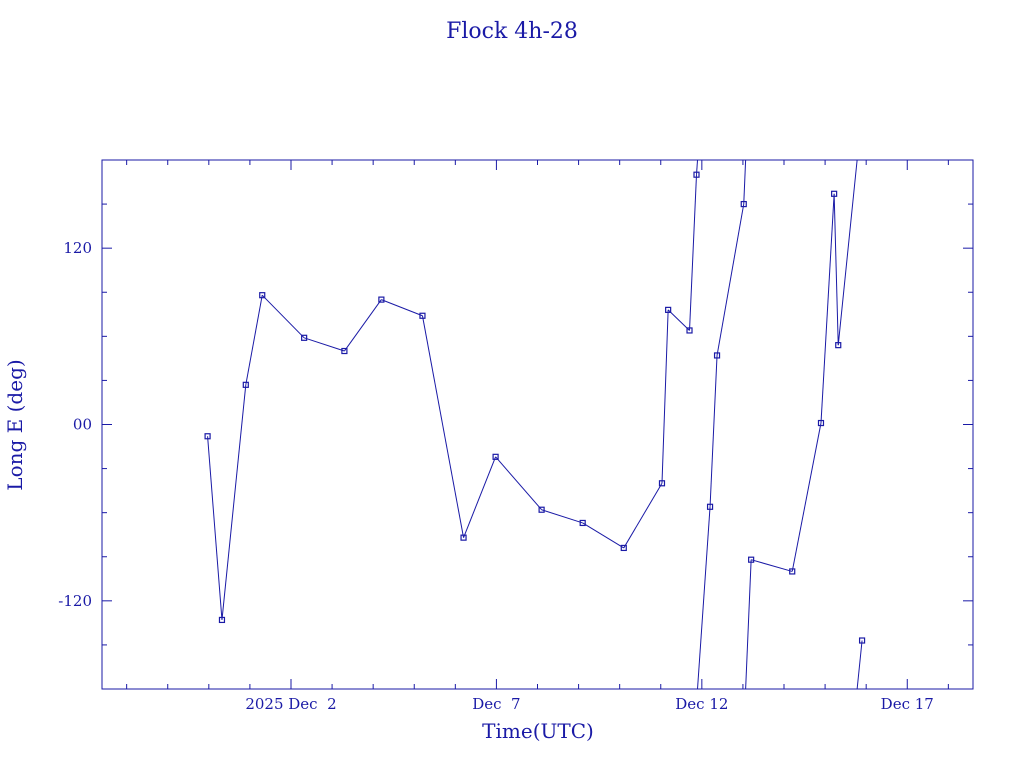  I want to click on x-axis-label: Time(UTC), so click(538, 731).